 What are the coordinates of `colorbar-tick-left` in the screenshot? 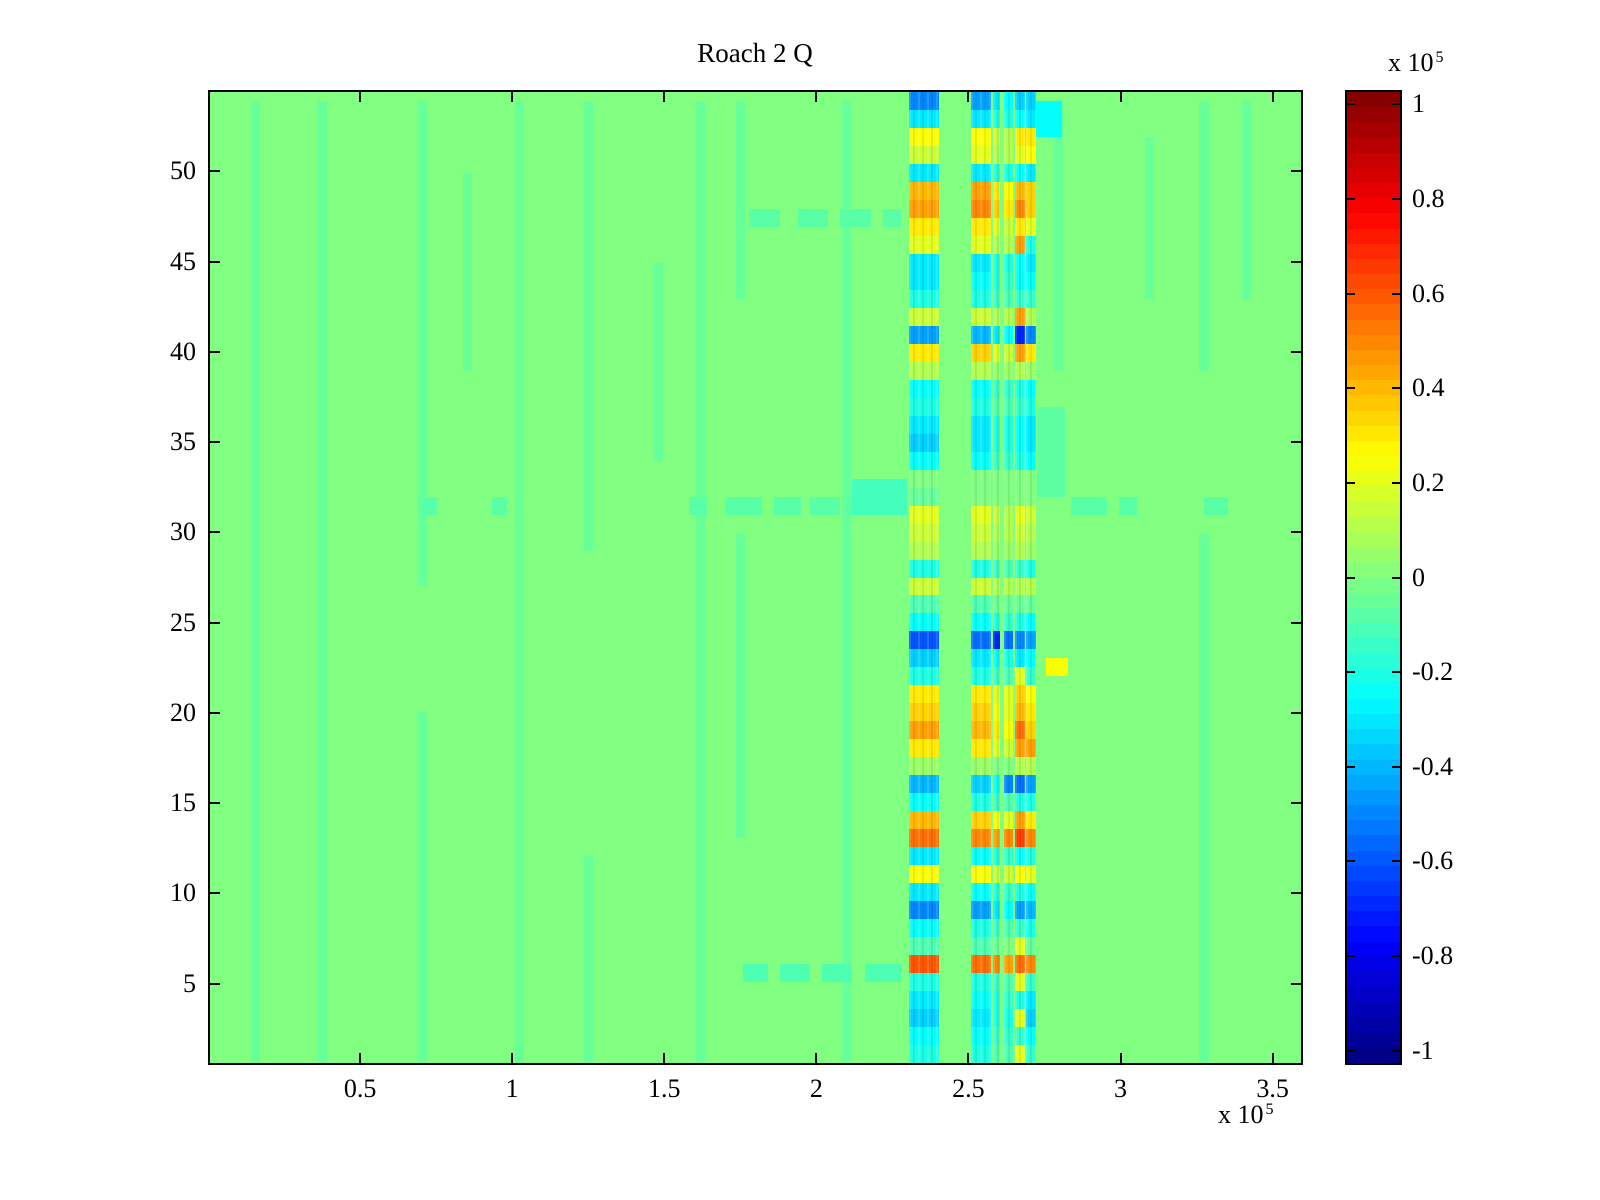 It's located at (1350, 861).